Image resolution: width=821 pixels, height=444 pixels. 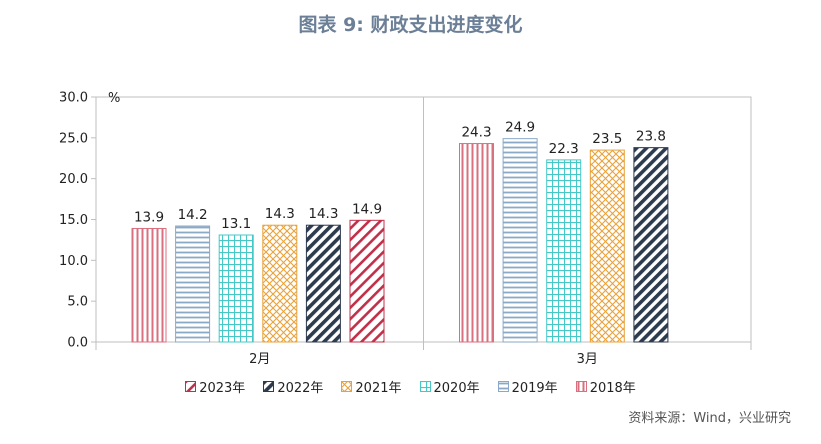 I want to click on bar-2022-feb, so click(x=323, y=283).